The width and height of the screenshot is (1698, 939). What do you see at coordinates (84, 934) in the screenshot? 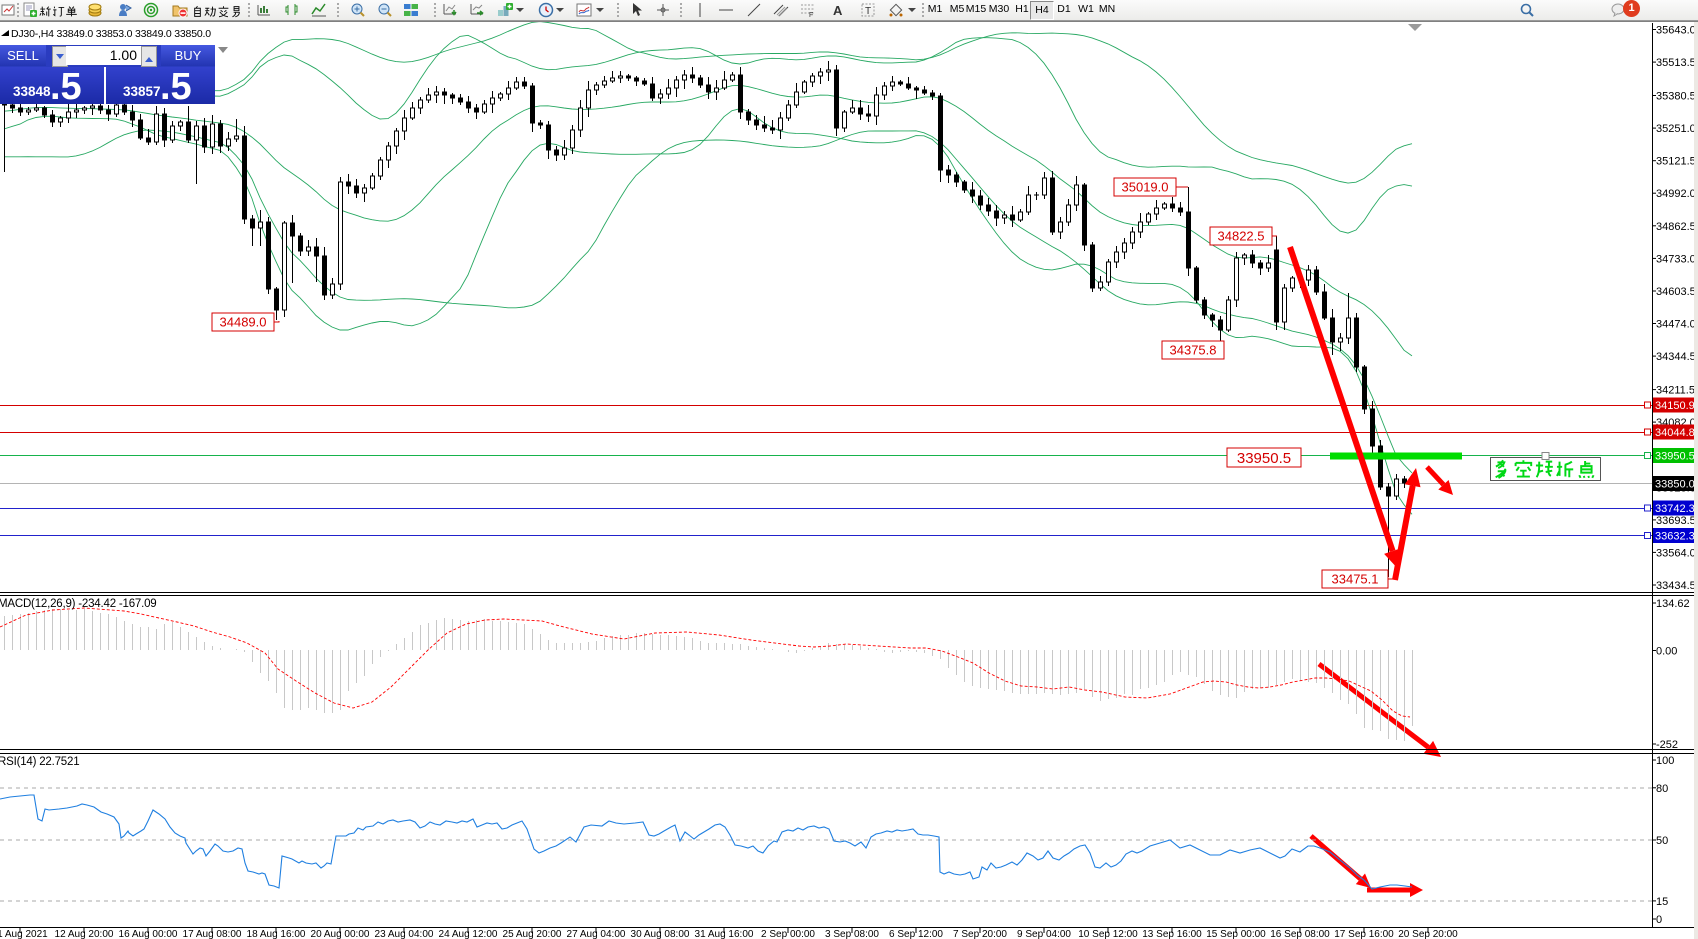
I see `svg-text: 12 Aug 20:00` at bounding box center [84, 934].